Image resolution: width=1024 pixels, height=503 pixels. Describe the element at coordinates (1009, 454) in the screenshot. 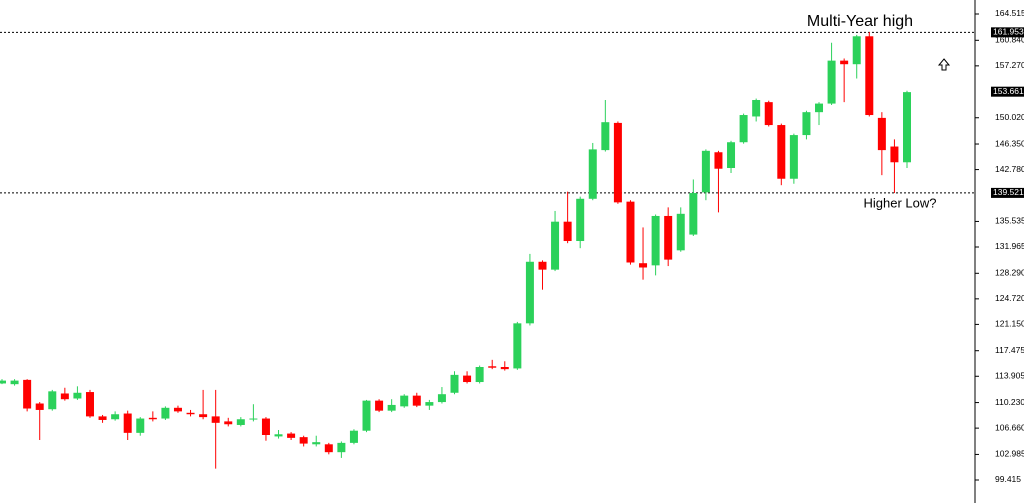

I see `y-tick-label: 102.985` at that location.